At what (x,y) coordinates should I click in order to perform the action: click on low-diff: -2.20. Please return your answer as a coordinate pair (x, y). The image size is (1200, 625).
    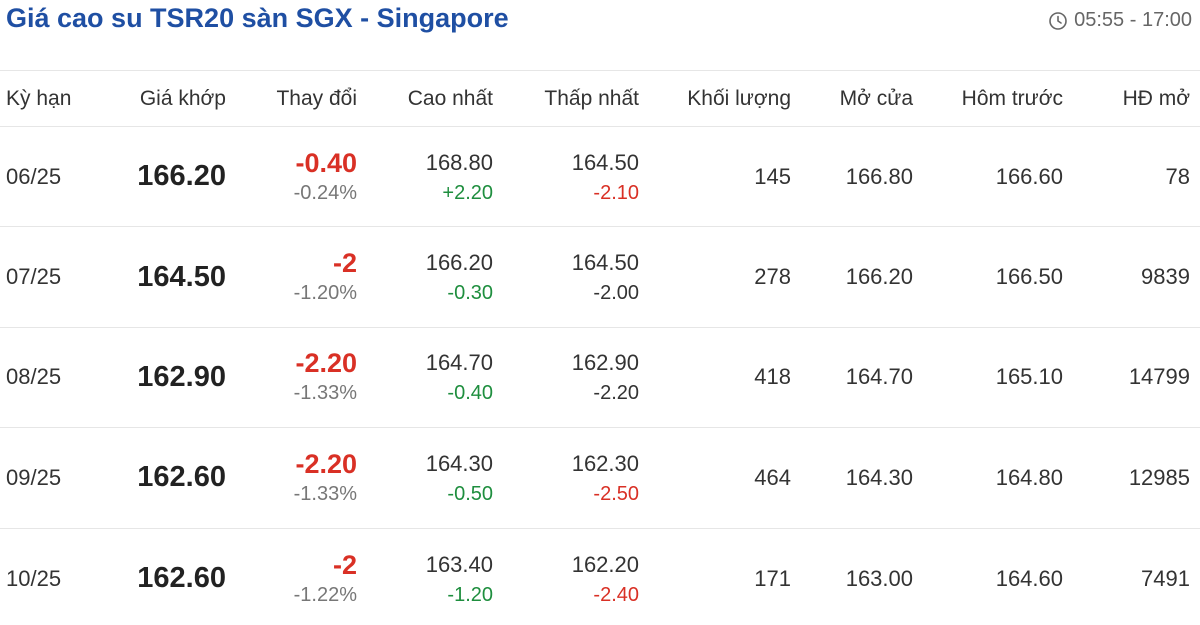
    Looking at the image, I should click on (616, 393).